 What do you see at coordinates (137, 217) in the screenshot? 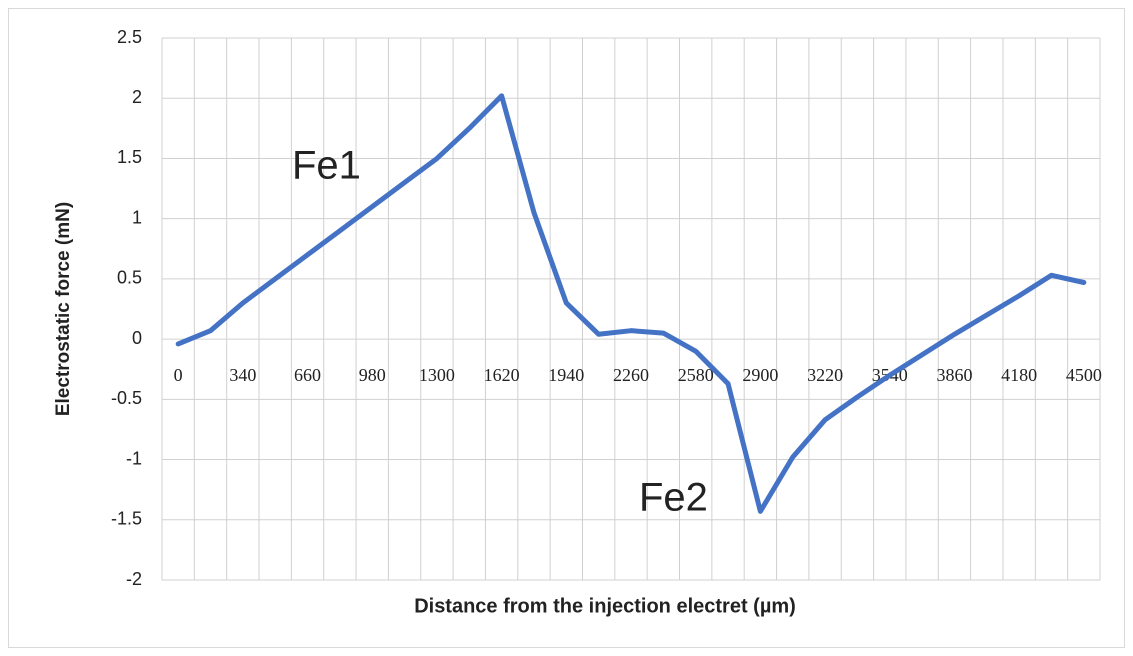
I see `y-tick-label: 1` at bounding box center [137, 217].